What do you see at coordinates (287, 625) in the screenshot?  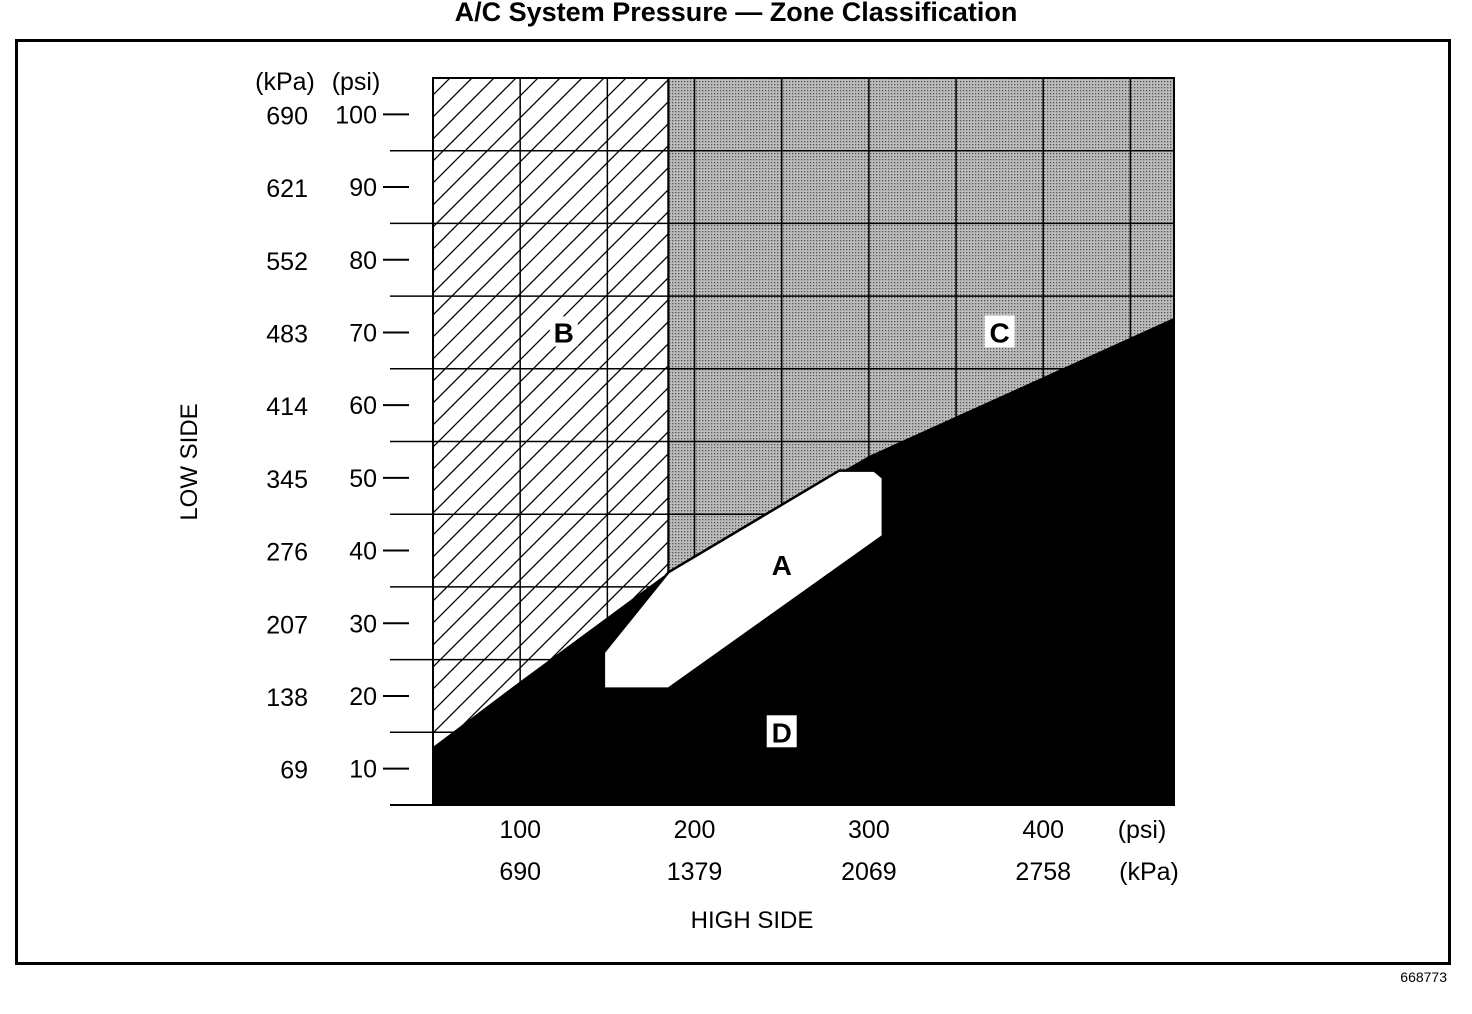 I see `y-tick-label-kpa: 207` at bounding box center [287, 625].